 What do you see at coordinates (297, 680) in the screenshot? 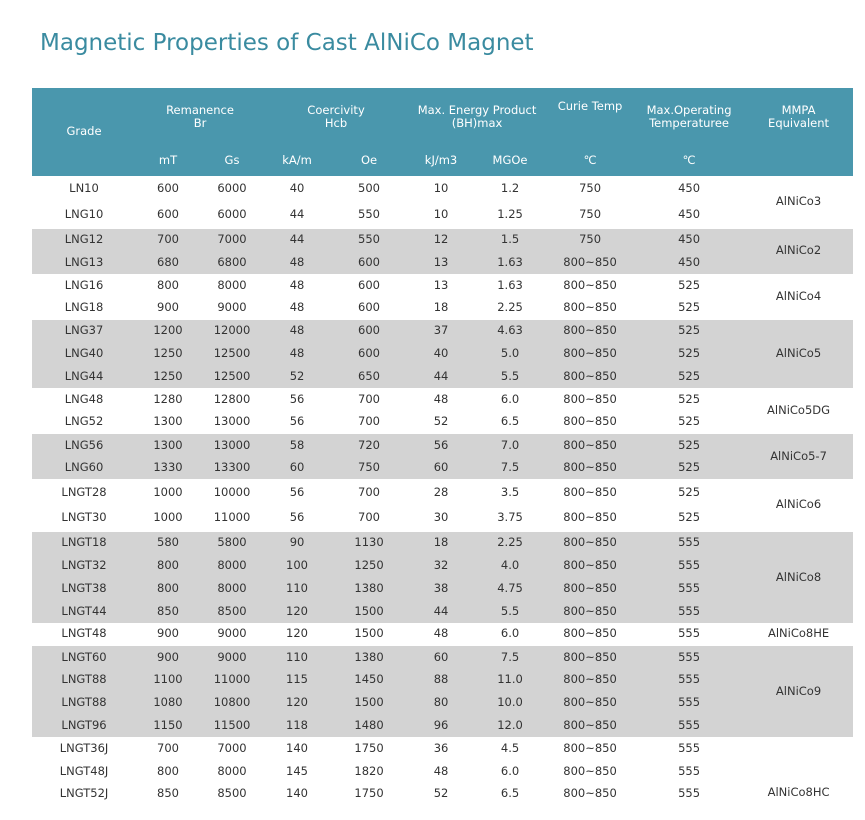
I see `cell-value: 115` at bounding box center [297, 680].